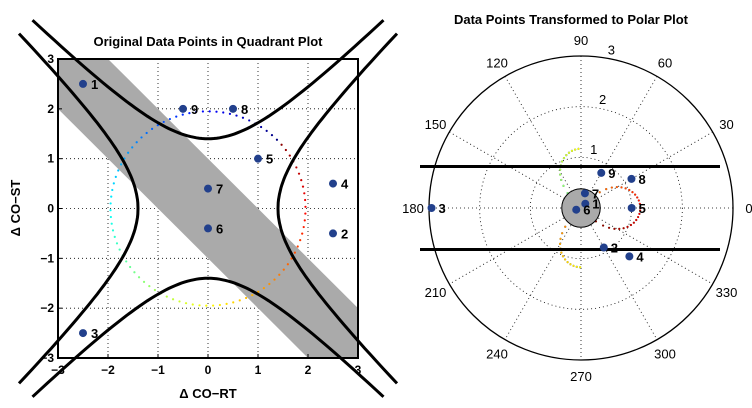 This screenshot has height=408, width=752. I want to click on grid-circle, so click(581, 208).